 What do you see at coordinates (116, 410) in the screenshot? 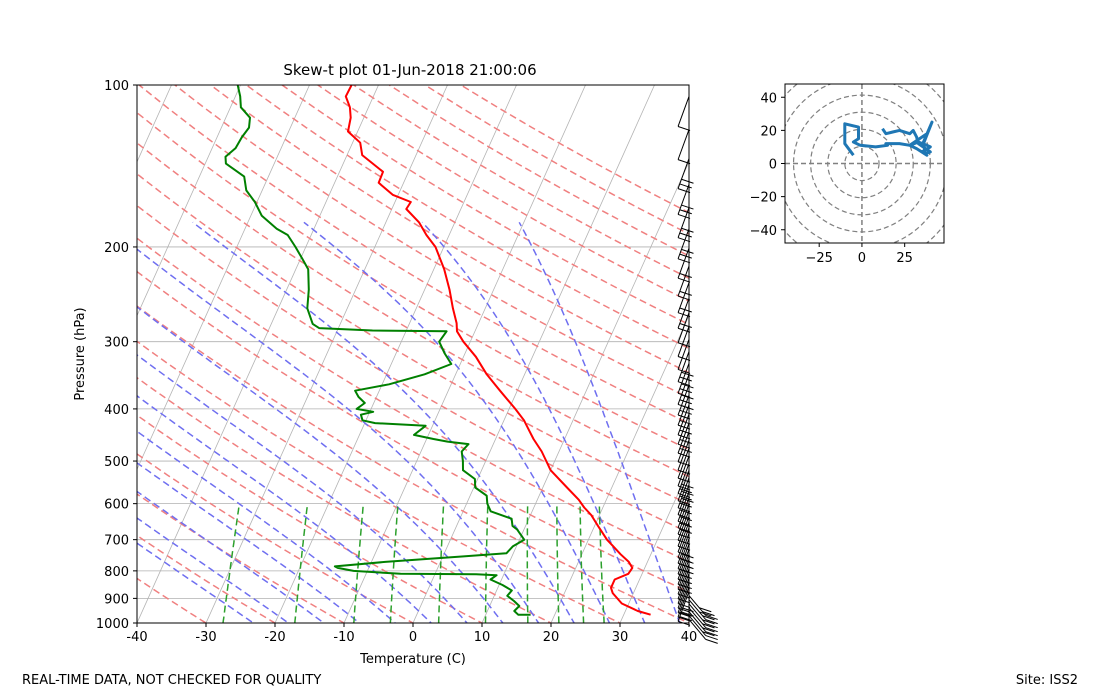
I see `y-tick-label: 400` at bounding box center [116, 410].